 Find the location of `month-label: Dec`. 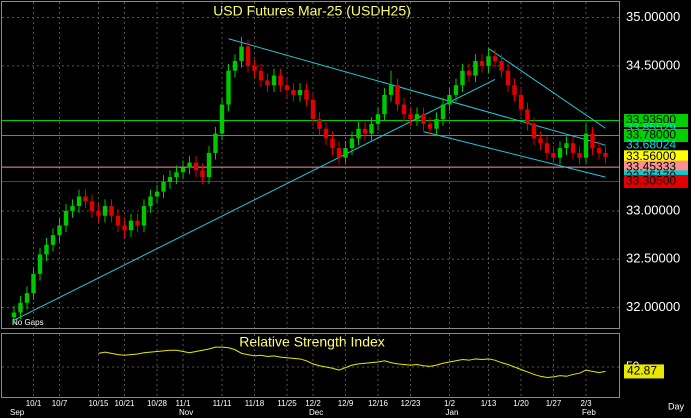

month-label: Dec is located at coordinates (316, 412).